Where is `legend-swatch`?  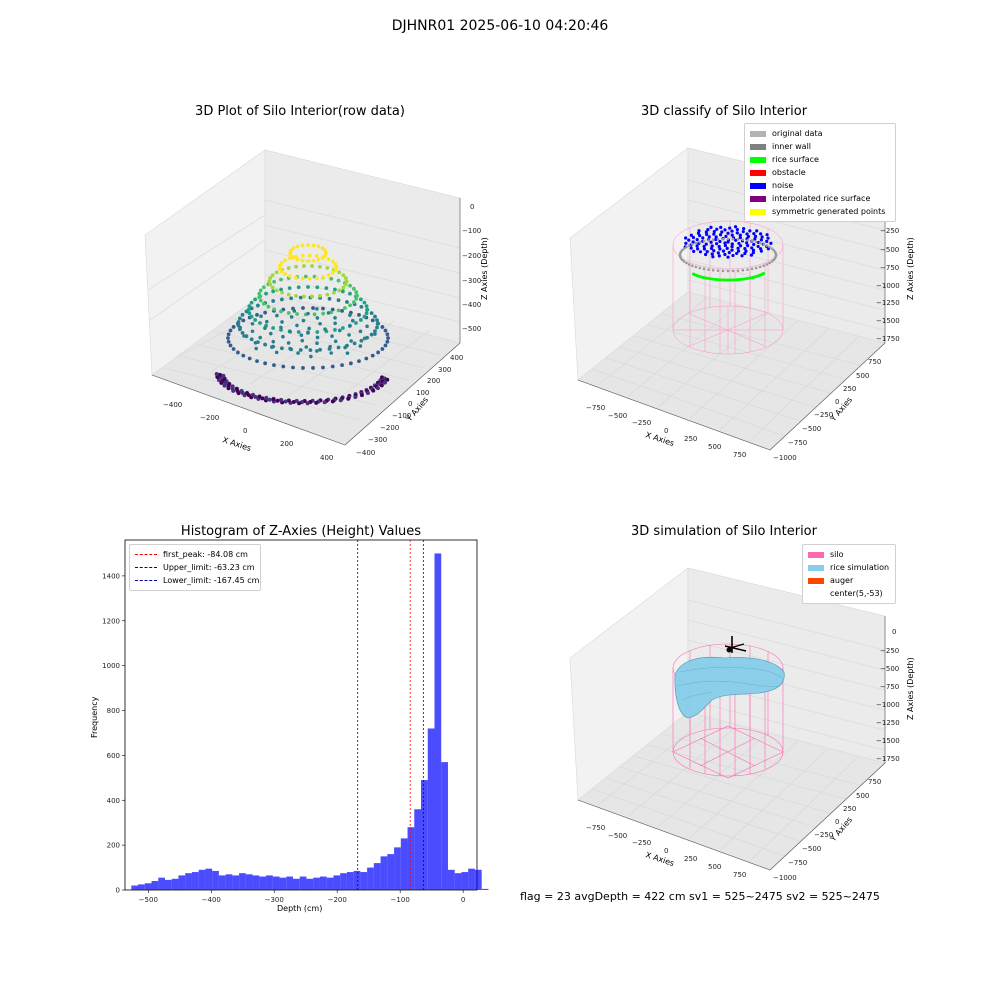 legend-swatch is located at coordinates (758, 133).